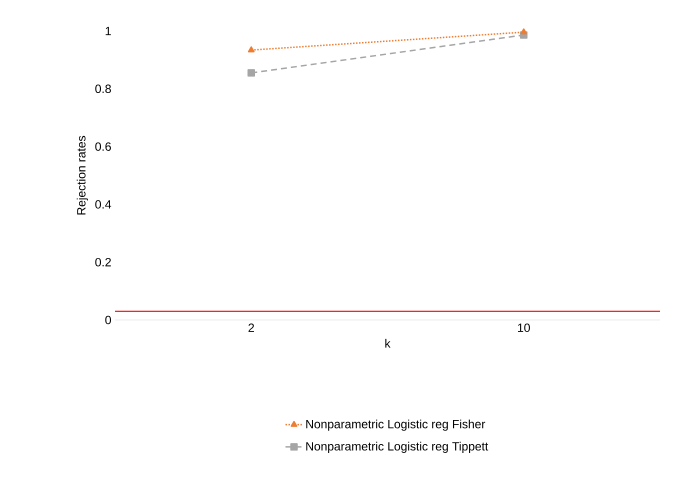 The width and height of the screenshot is (681, 487). I want to click on y-tick-label: 1, so click(108, 31).